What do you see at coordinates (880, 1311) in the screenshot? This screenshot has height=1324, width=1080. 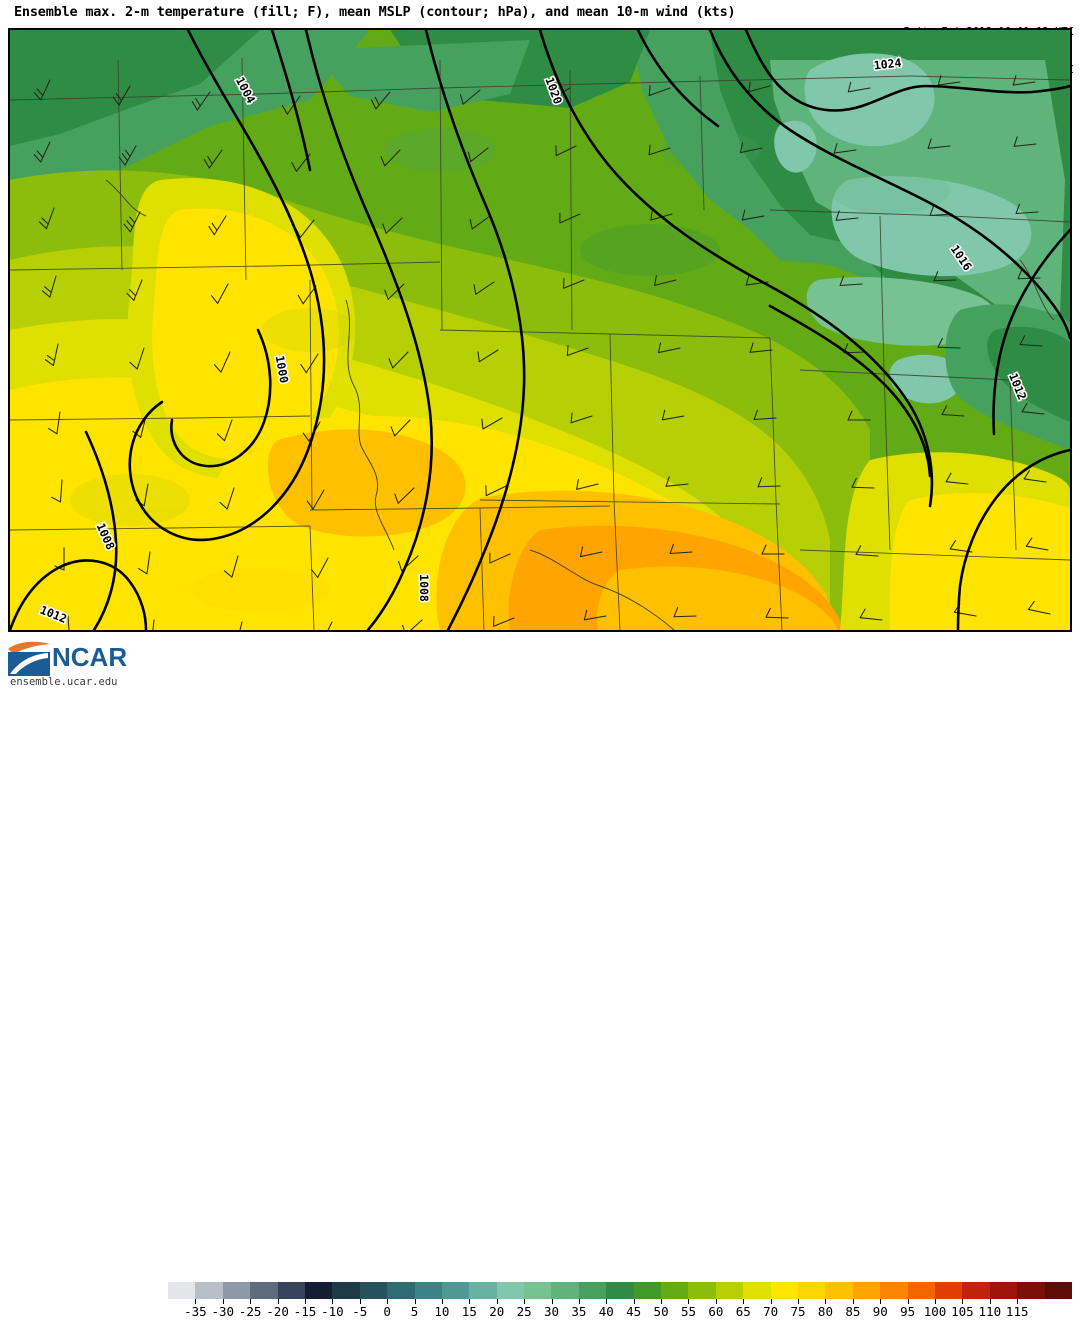 I see `colorbar-tick-label: 90` at bounding box center [880, 1311].